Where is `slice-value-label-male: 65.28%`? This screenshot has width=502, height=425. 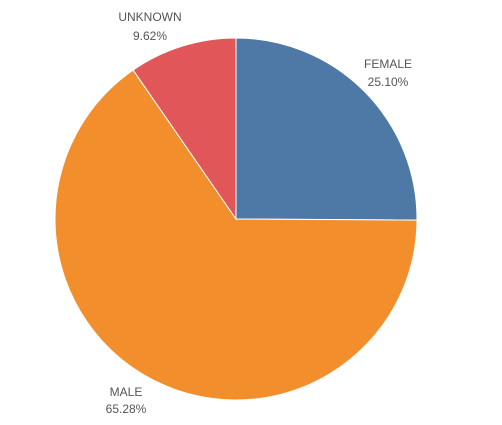 slice-value-label-male: 65.28% is located at coordinates (126, 409).